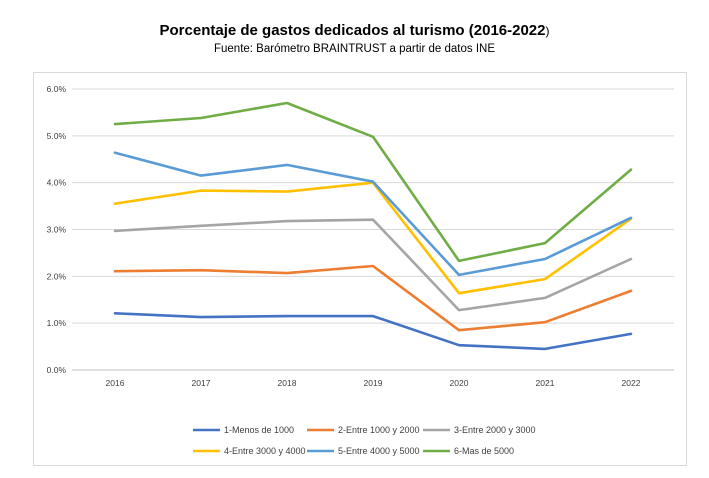  I want to click on y-tick-label: 5.0%, so click(57, 136).